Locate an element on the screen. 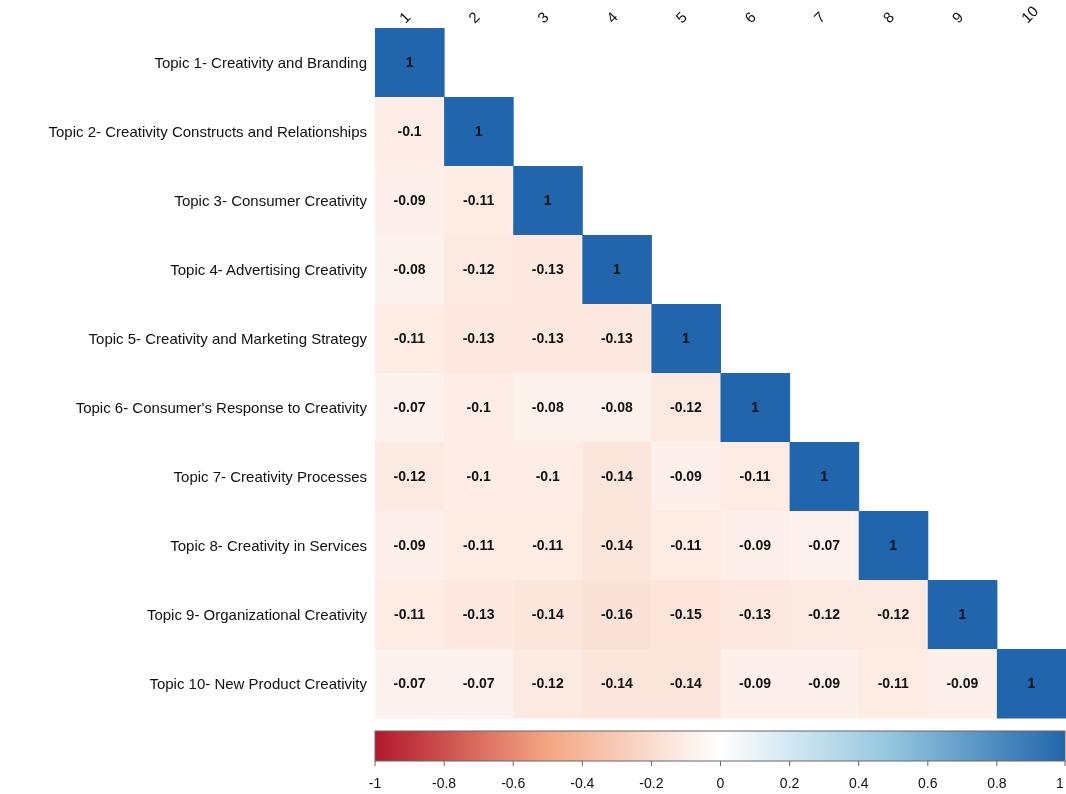  color-bar-label: 1 is located at coordinates (1060, 783).